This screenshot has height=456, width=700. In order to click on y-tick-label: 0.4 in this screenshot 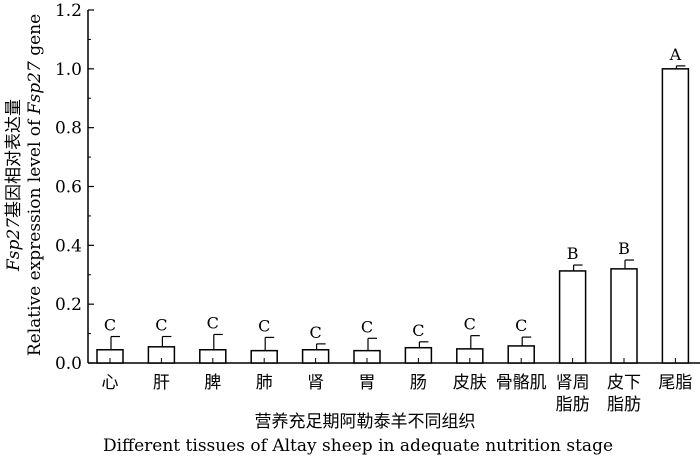, I will do `click(68, 246)`.